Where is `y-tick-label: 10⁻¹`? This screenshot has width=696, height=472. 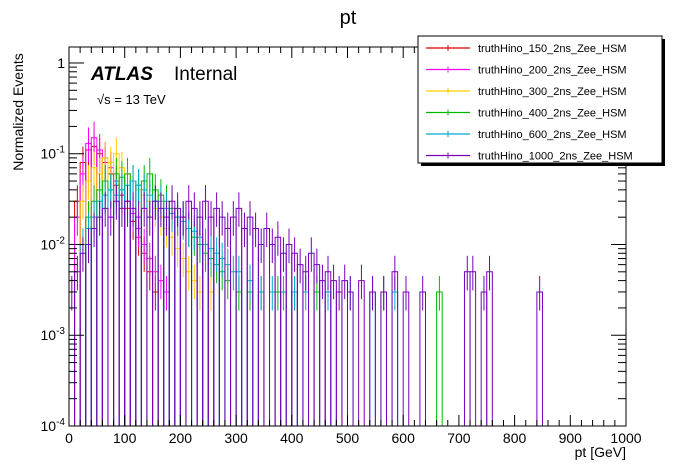 y-tick-label: 10⁻¹ is located at coordinates (53, 153).